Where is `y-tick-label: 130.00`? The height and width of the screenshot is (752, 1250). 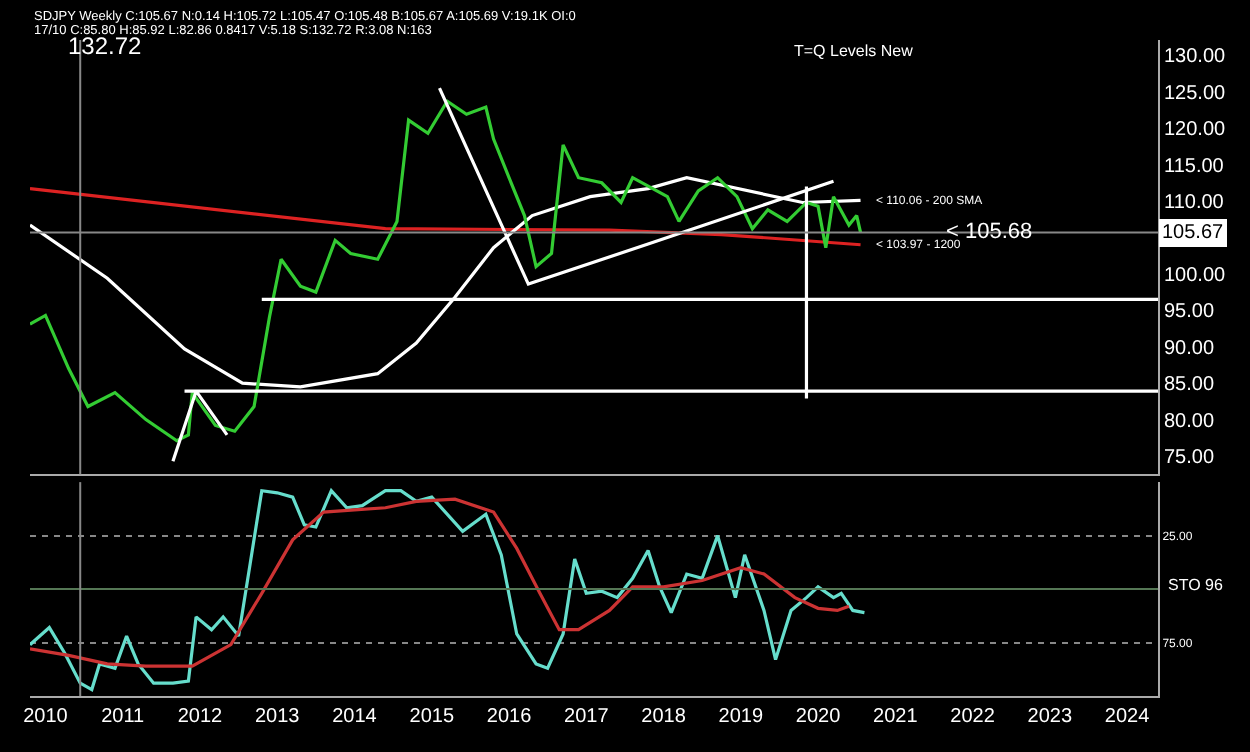 y-tick-label: 130.00 is located at coordinates (1195, 57).